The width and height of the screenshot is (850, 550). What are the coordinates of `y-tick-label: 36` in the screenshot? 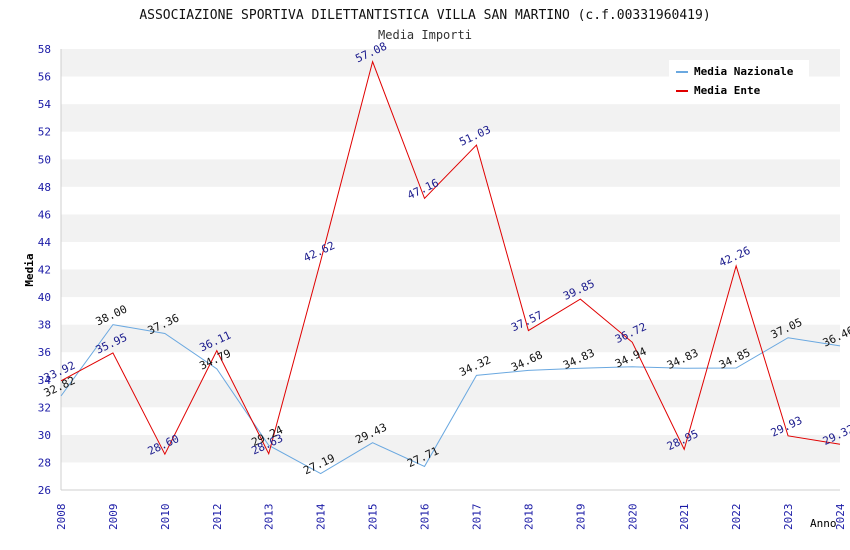 It's located at (44, 352).